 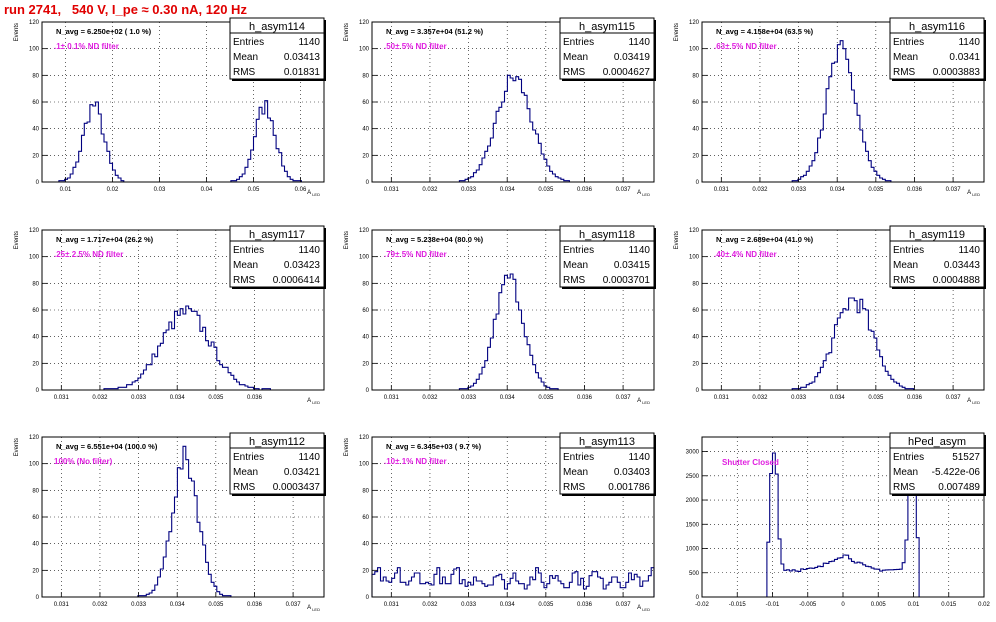 What do you see at coordinates (83, 461) in the screenshot?
I see `filter-annotation: 100% (No filter)` at bounding box center [83, 461].